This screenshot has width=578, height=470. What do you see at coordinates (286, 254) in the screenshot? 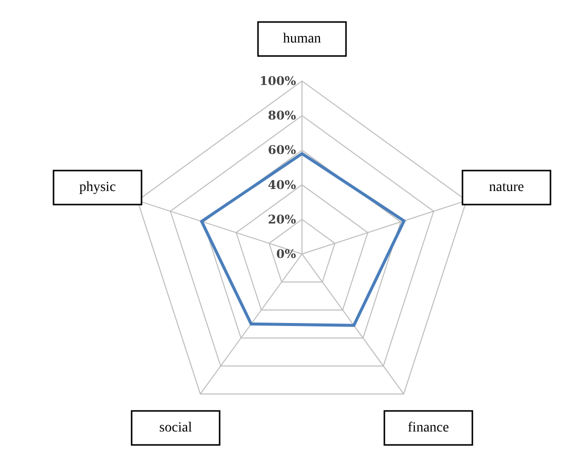
I see `y-tick-label: 0%` at bounding box center [286, 254].